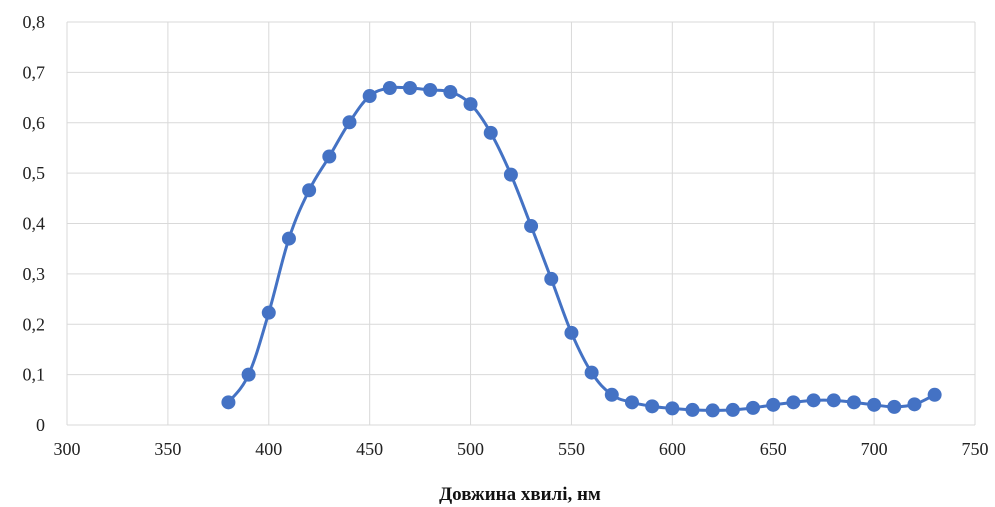  What do you see at coordinates (40, 425) in the screenshot?
I see `y-tick-label: 0` at bounding box center [40, 425].